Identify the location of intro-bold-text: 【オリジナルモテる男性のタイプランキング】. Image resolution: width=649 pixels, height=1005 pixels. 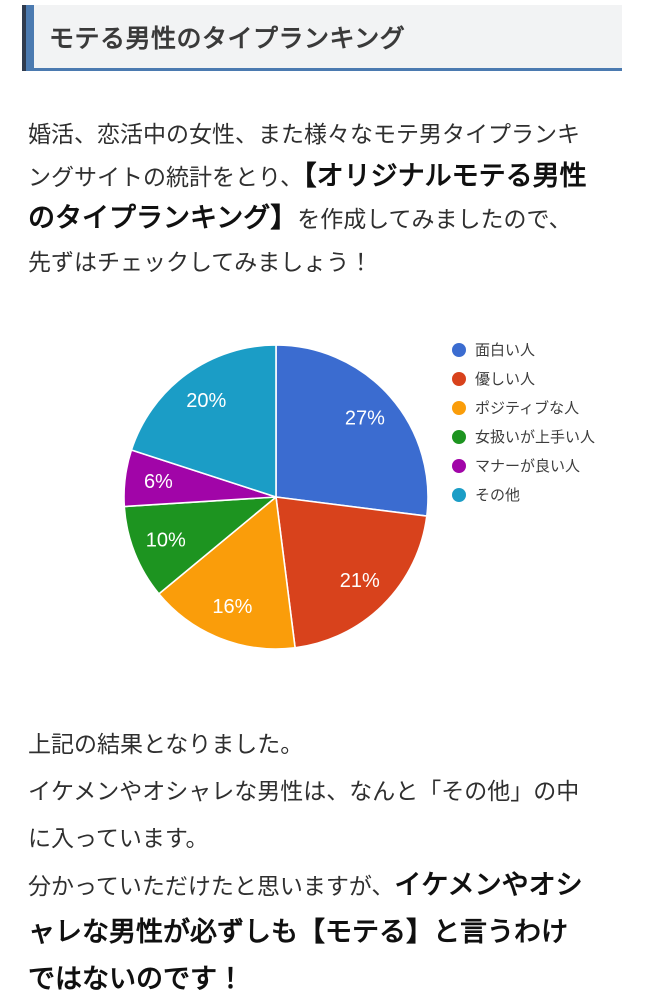
(307, 197).